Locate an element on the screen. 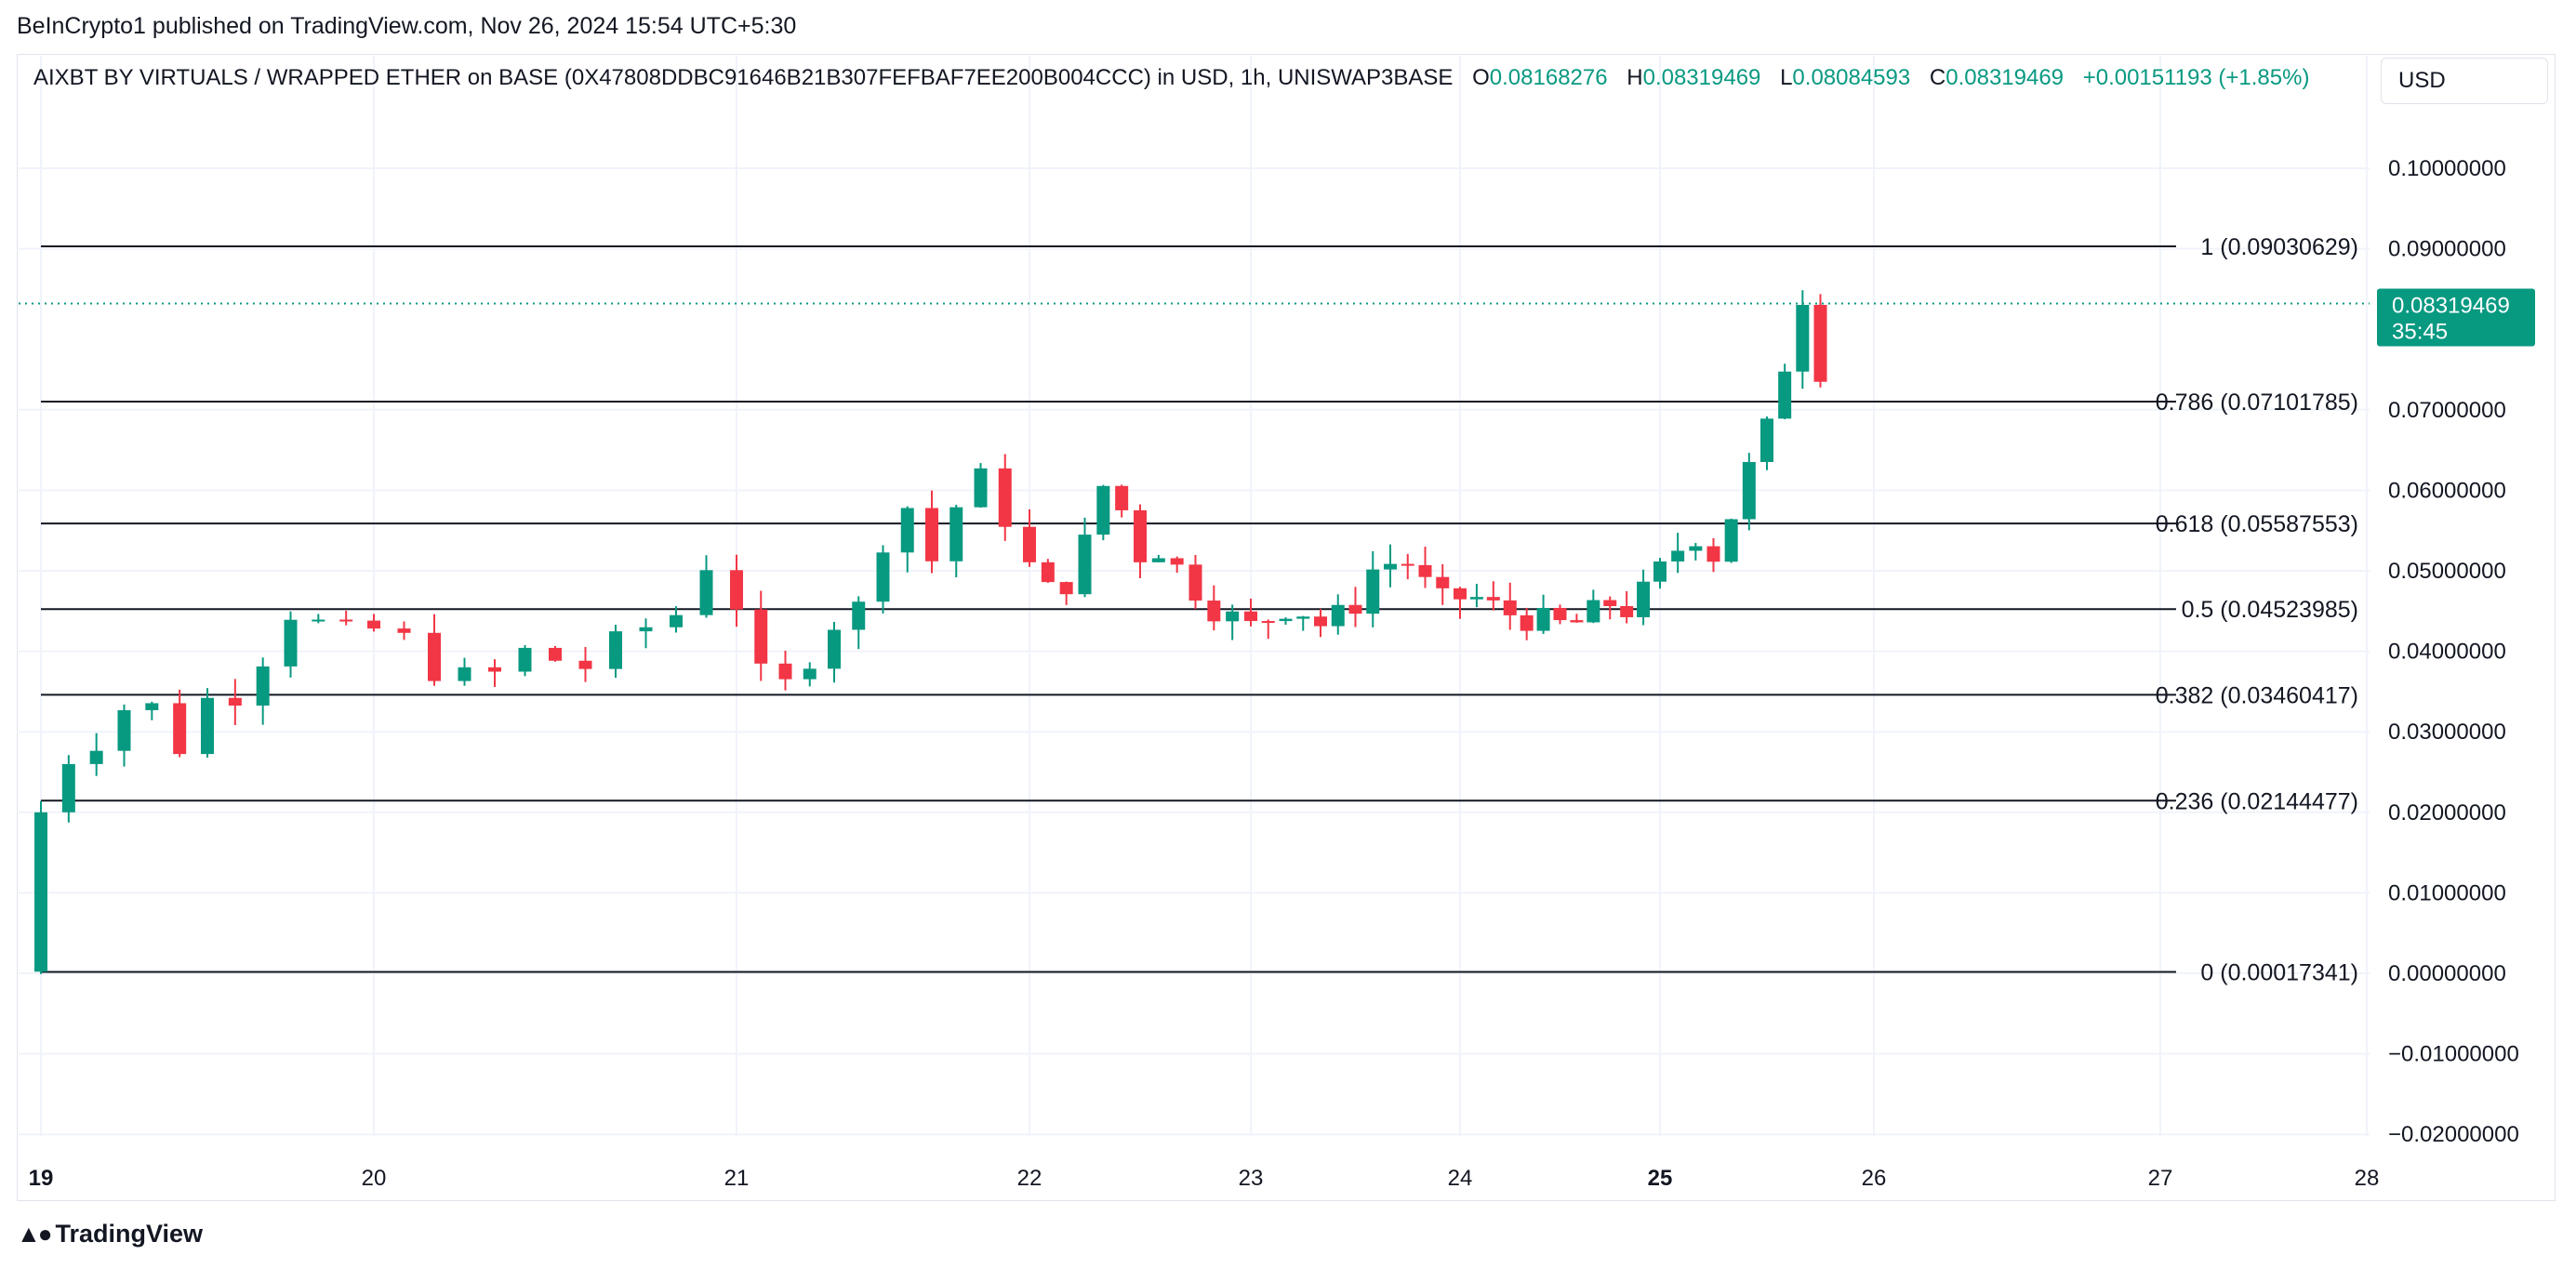 The image size is (2576, 1268). fib-level-label: 0 (0.00017341) is located at coordinates (2279, 972).